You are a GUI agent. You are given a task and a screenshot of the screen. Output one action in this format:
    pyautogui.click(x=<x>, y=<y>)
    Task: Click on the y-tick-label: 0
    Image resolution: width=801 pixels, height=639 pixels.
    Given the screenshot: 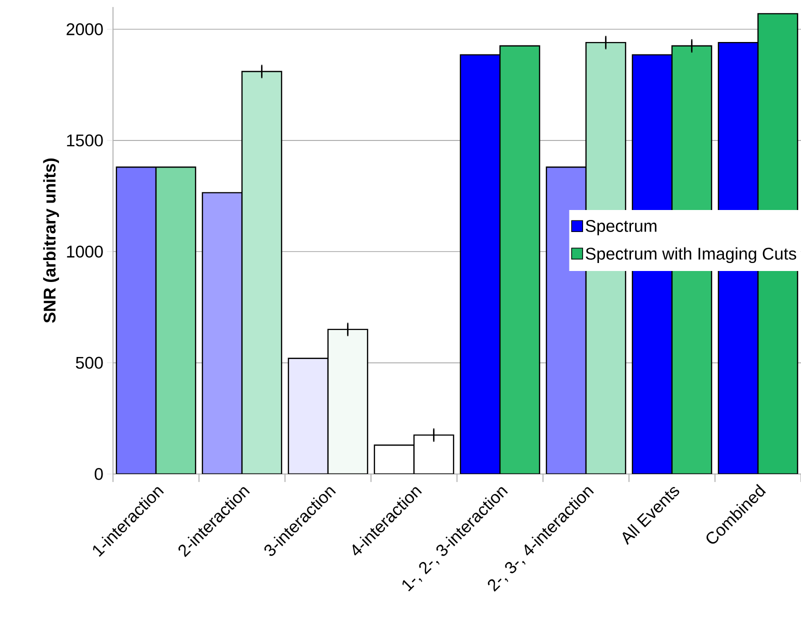 What is the action you would take?
    pyautogui.click(x=98, y=474)
    